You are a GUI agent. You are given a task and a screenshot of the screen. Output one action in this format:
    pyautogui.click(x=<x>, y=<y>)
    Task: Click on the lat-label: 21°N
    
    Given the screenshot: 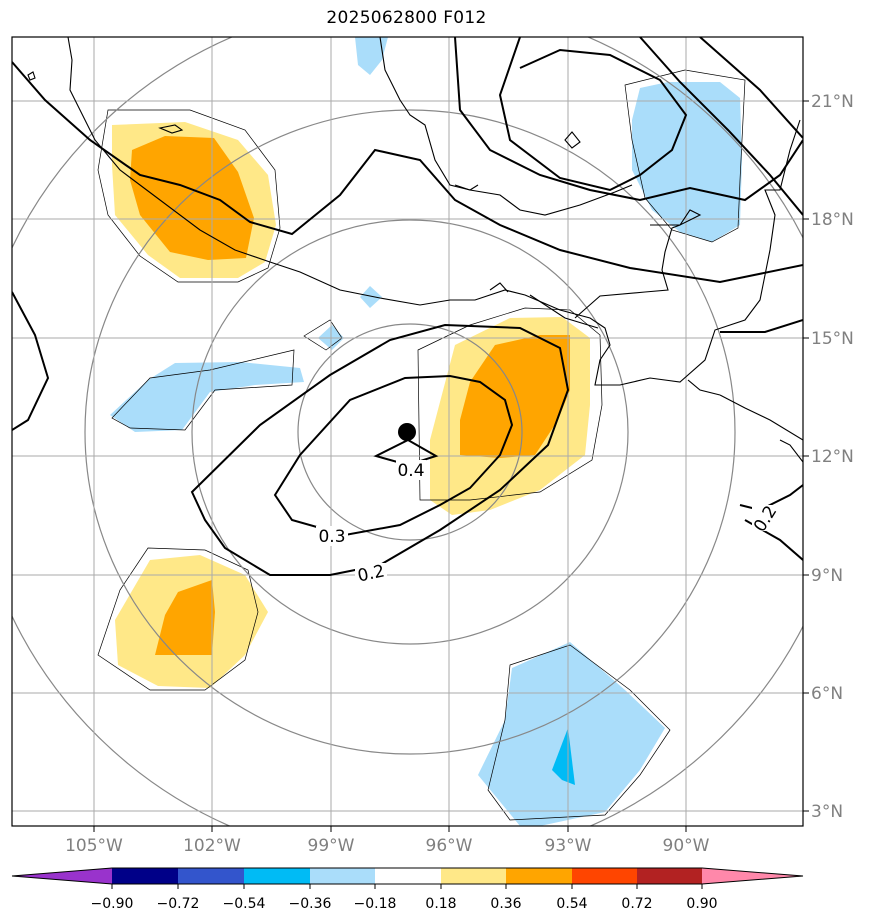 What is the action you would take?
    pyautogui.click(x=832, y=102)
    